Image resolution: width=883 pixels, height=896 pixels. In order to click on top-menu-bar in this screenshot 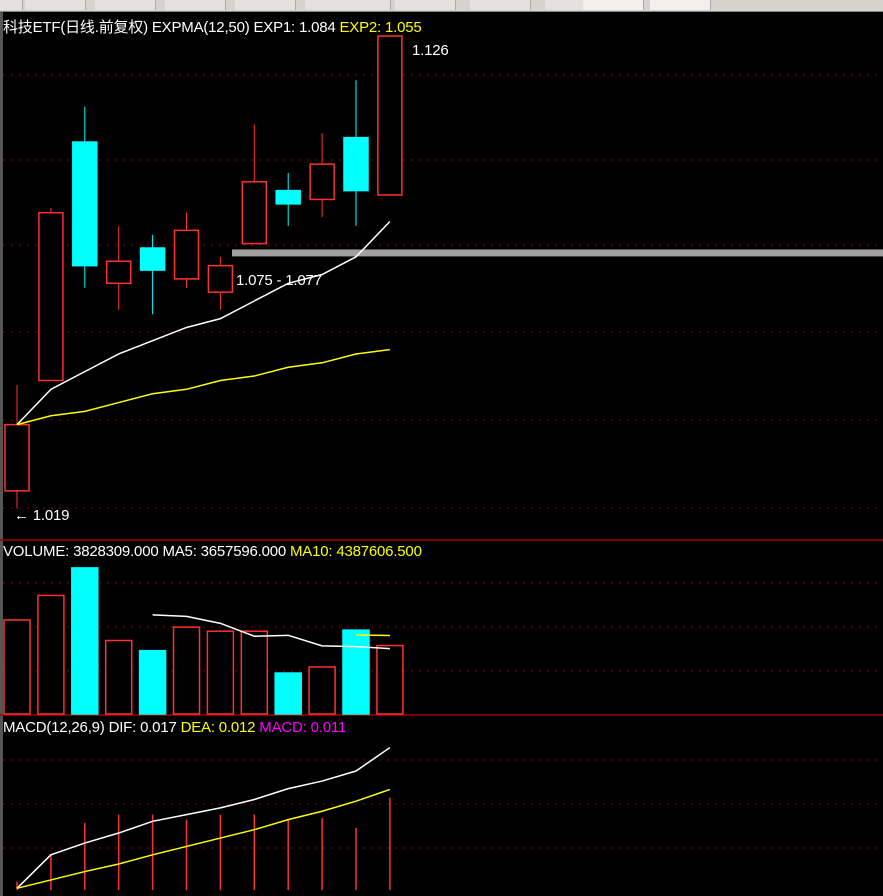, I will do `click(441, 6)`.